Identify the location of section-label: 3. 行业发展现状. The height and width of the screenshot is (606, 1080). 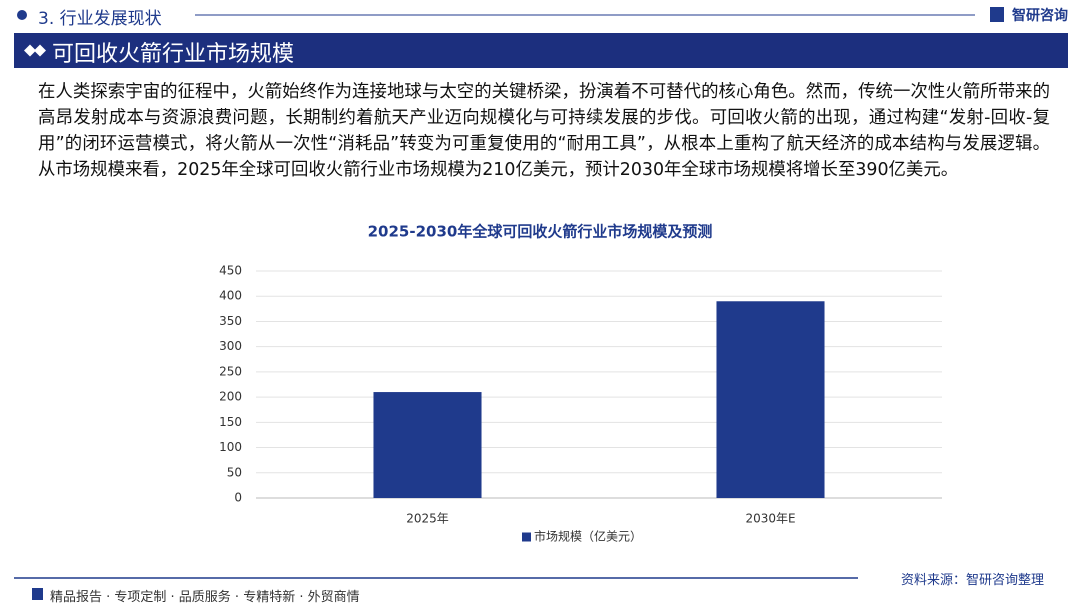
(100, 19).